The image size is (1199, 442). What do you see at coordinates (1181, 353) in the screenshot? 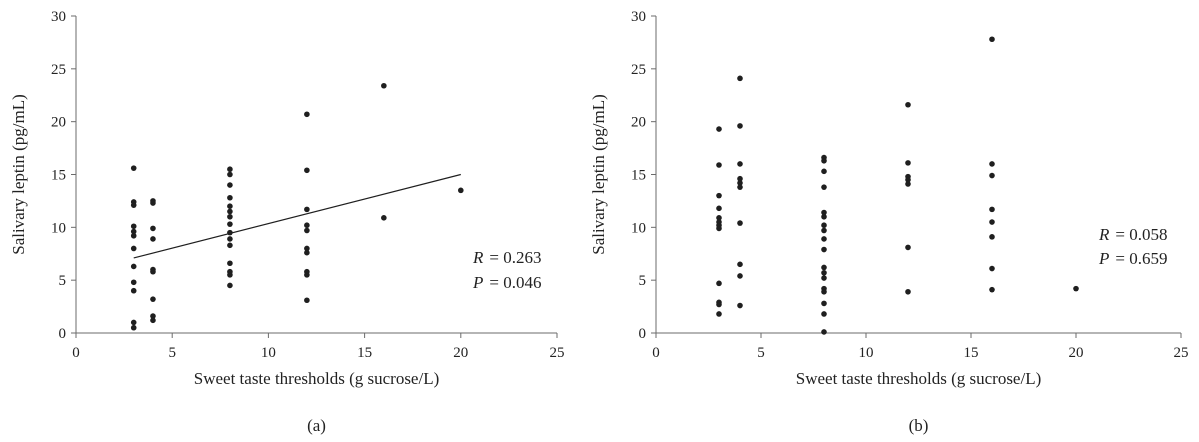
I see `x-tick-label: 25` at bounding box center [1181, 353].